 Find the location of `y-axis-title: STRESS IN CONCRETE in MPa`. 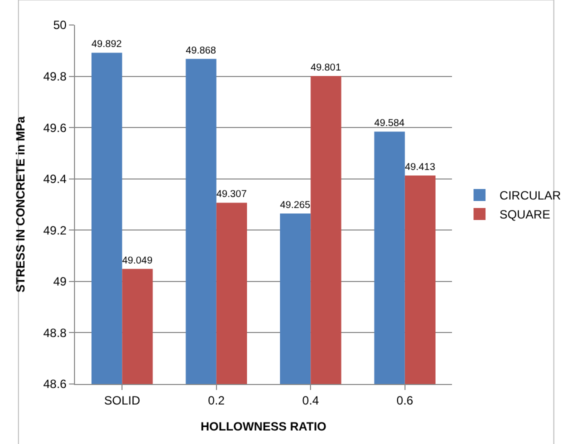

y-axis-title: STRESS IN CONCRETE in MPa is located at coordinates (21, 204).